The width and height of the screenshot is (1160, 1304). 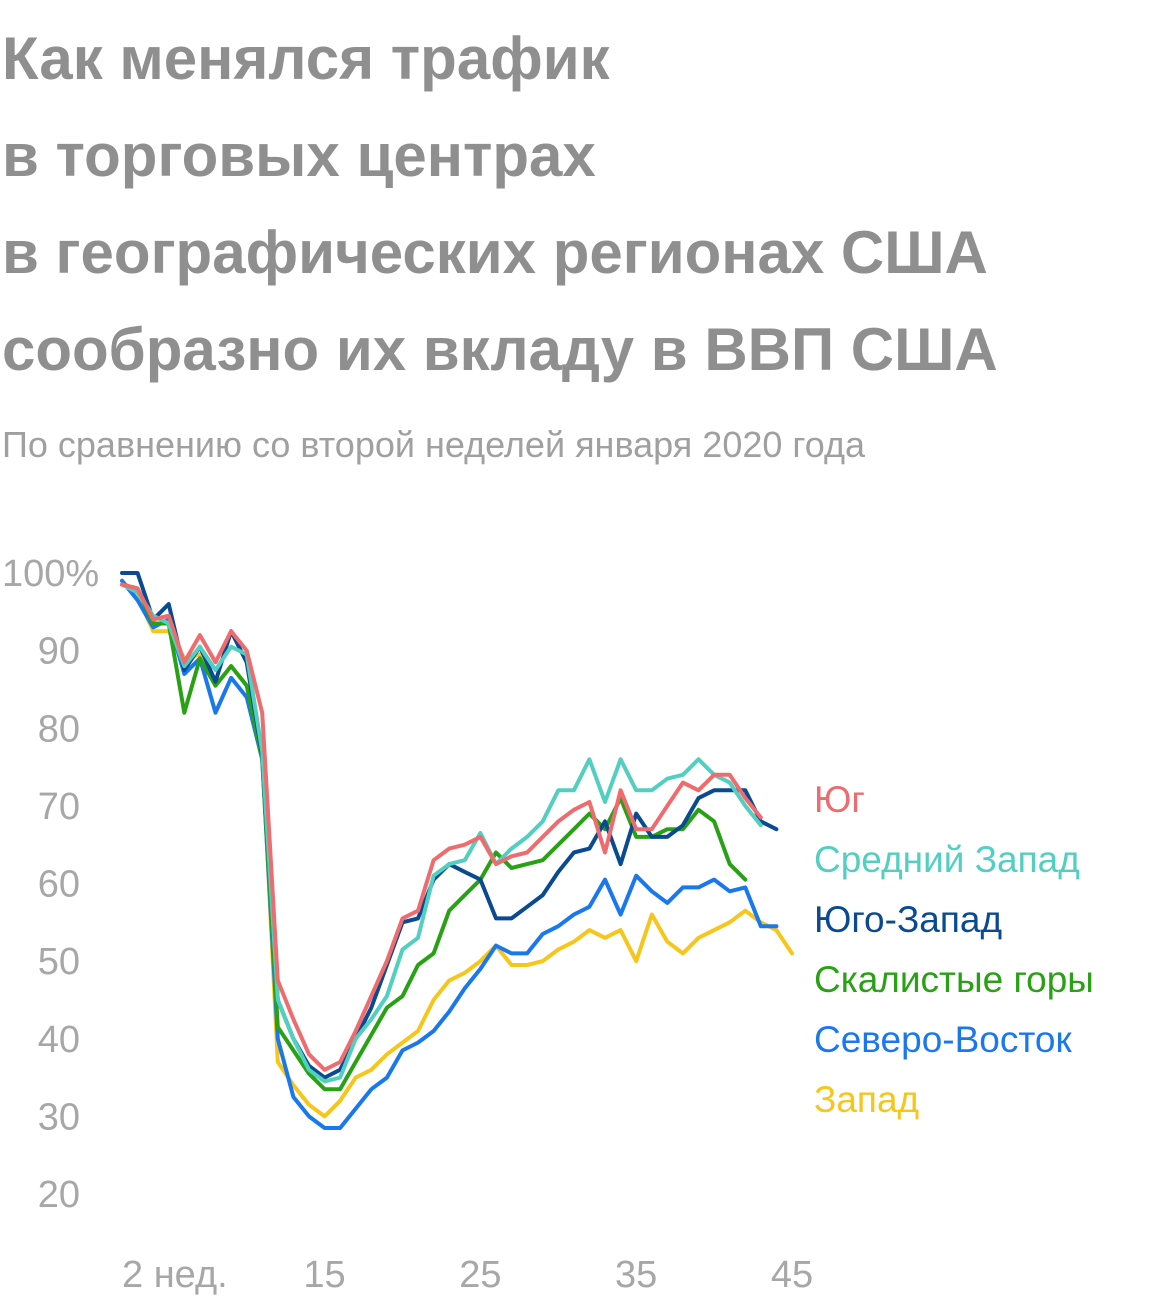 I want to click on y-tick-label: 60, so click(x=59, y=885).